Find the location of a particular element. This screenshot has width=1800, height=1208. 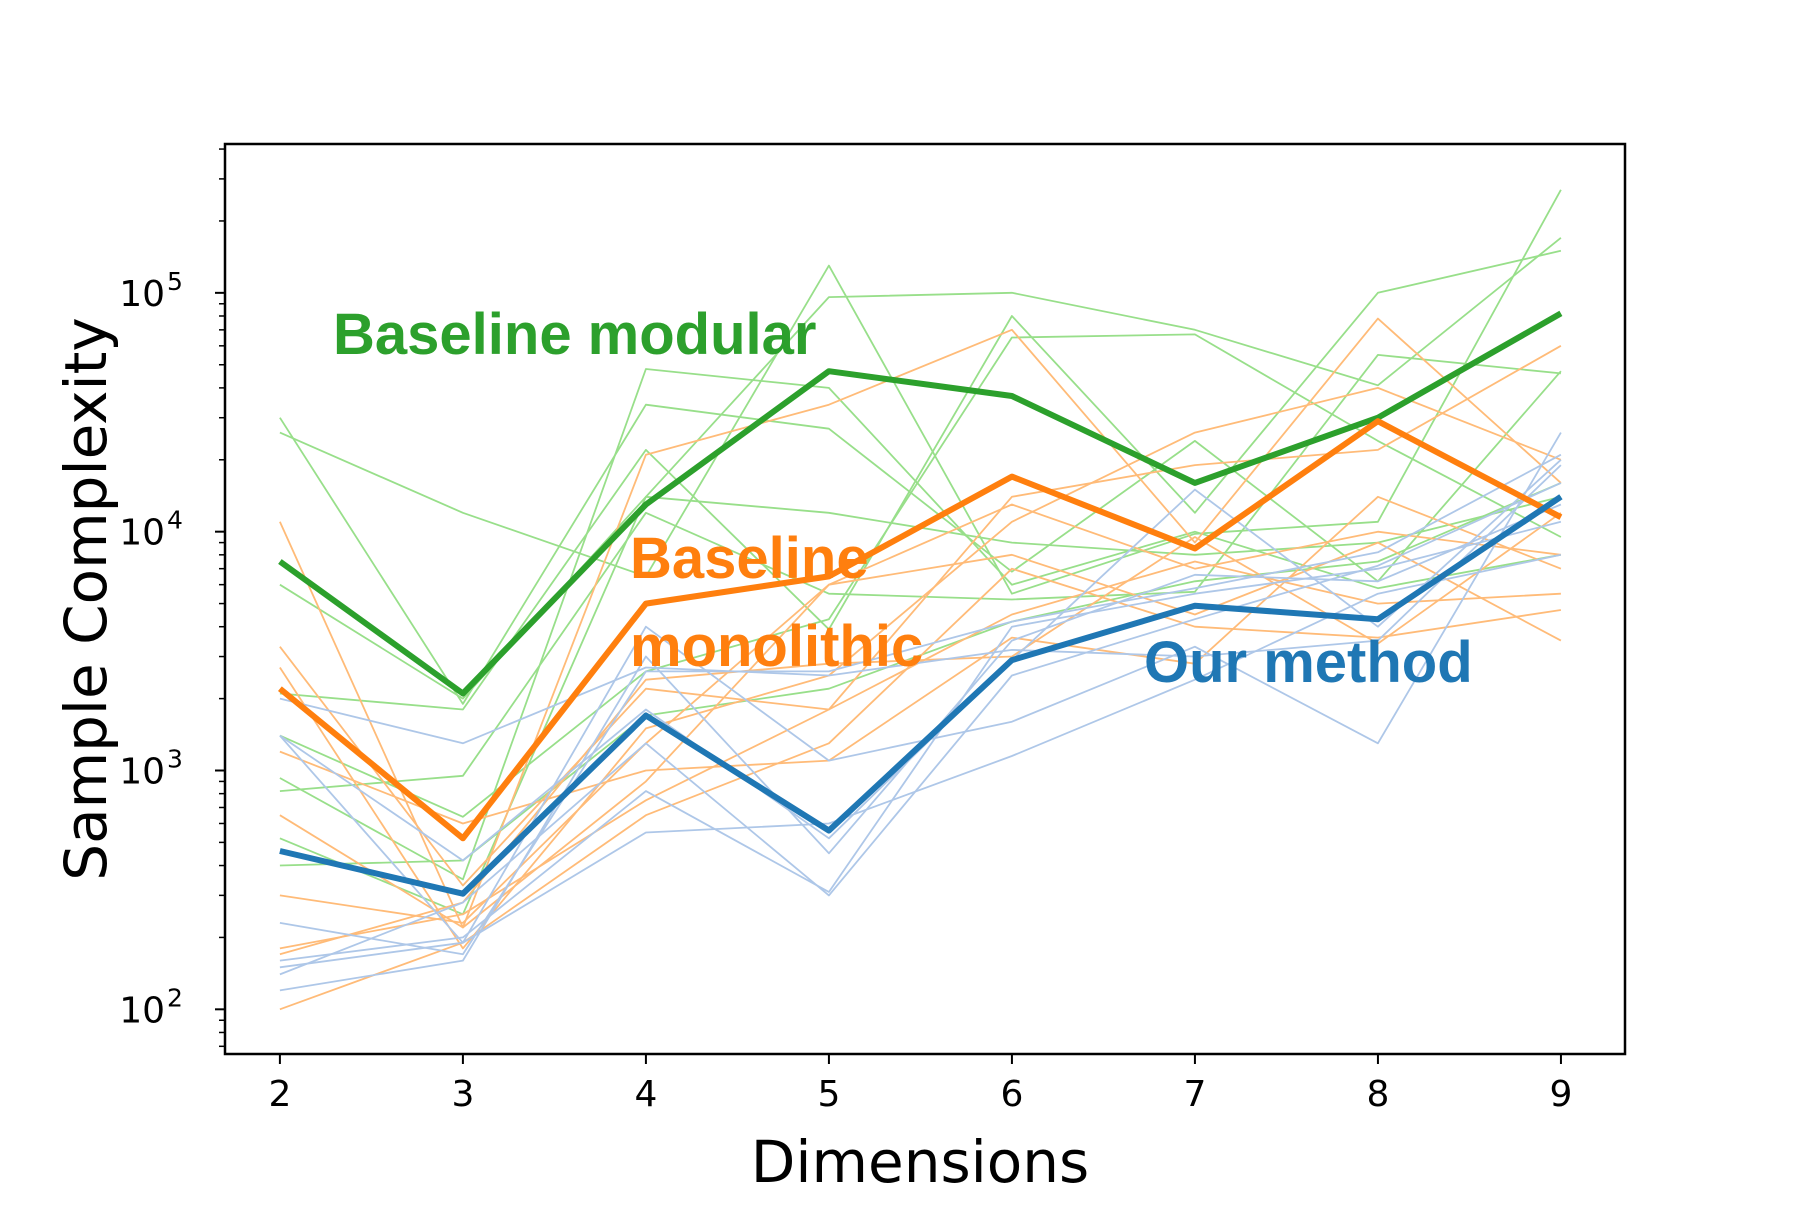

series-label-baseline-monolithic: Baseline monolithic is located at coordinates (776, 602).